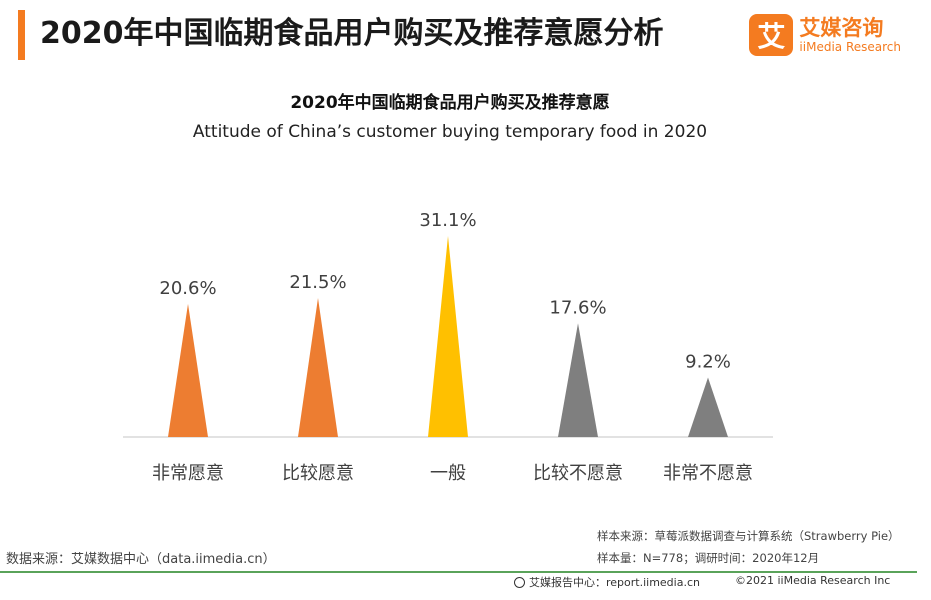  Describe the element at coordinates (578, 473) in the screenshot. I see `category-label-4: 比较不愿意` at that location.